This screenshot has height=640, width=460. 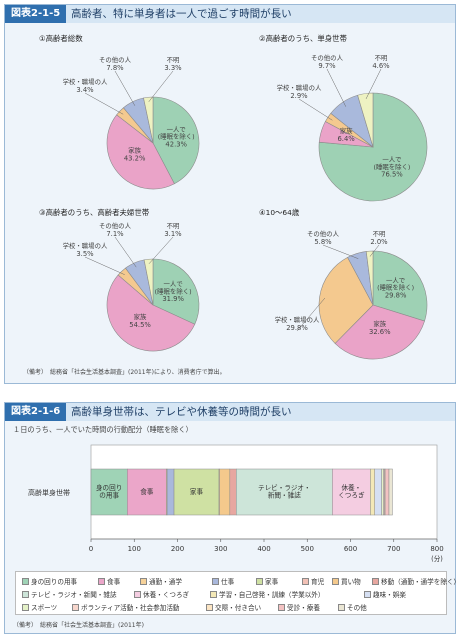 I want to click on x-tick-label: 500, so click(x=307, y=549).